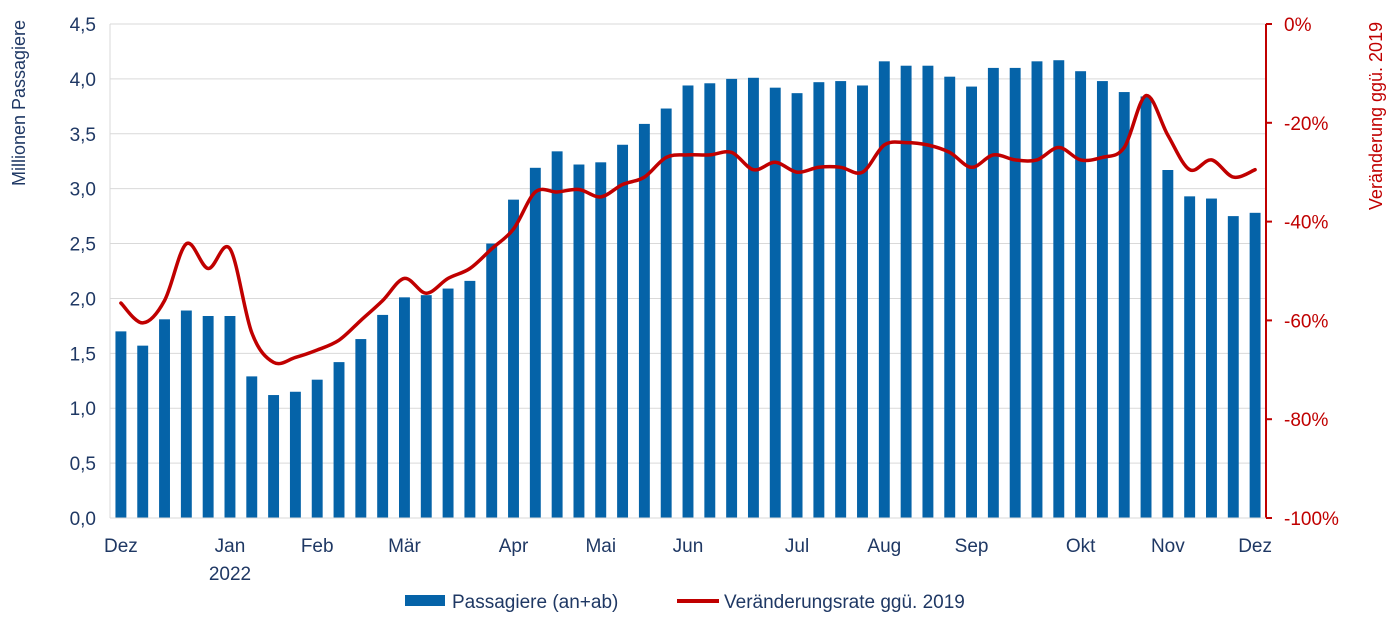  What do you see at coordinates (1168, 546) in the screenshot?
I see `x-tick-label: Nov` at bounding box center [1168, 546].